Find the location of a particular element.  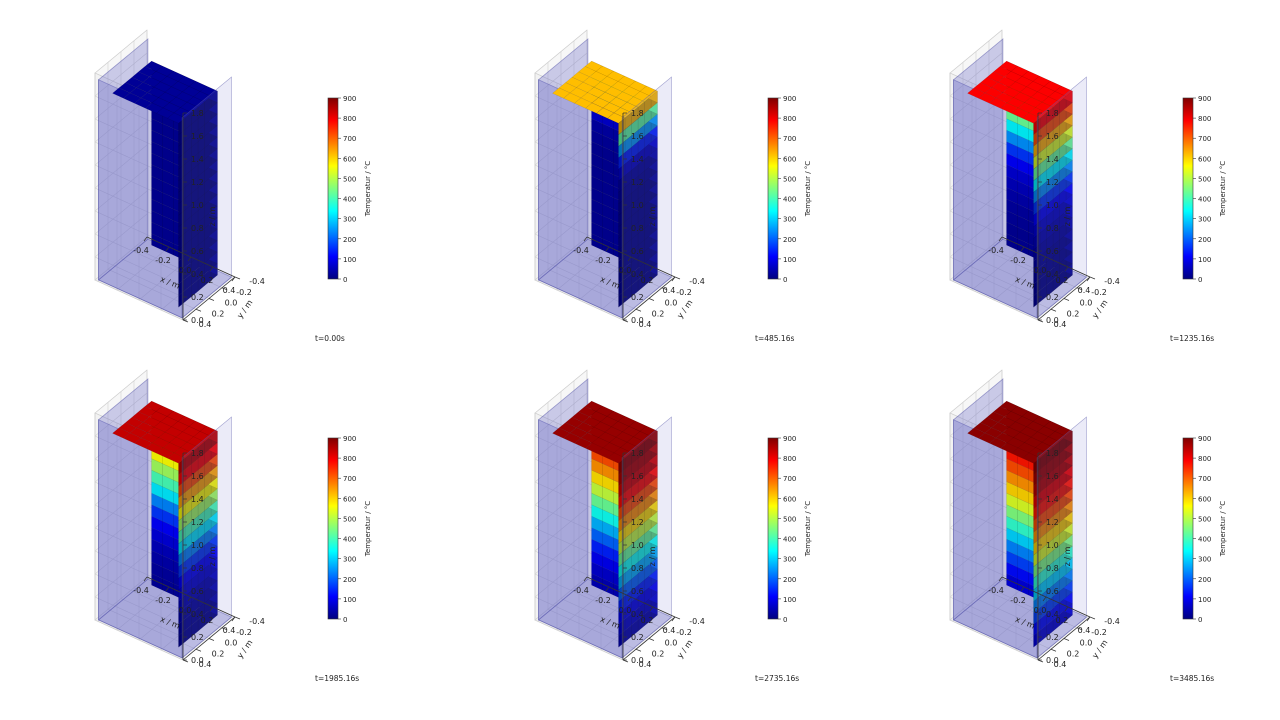

time-label: t=0.00s is located at coordinates (330, 338).